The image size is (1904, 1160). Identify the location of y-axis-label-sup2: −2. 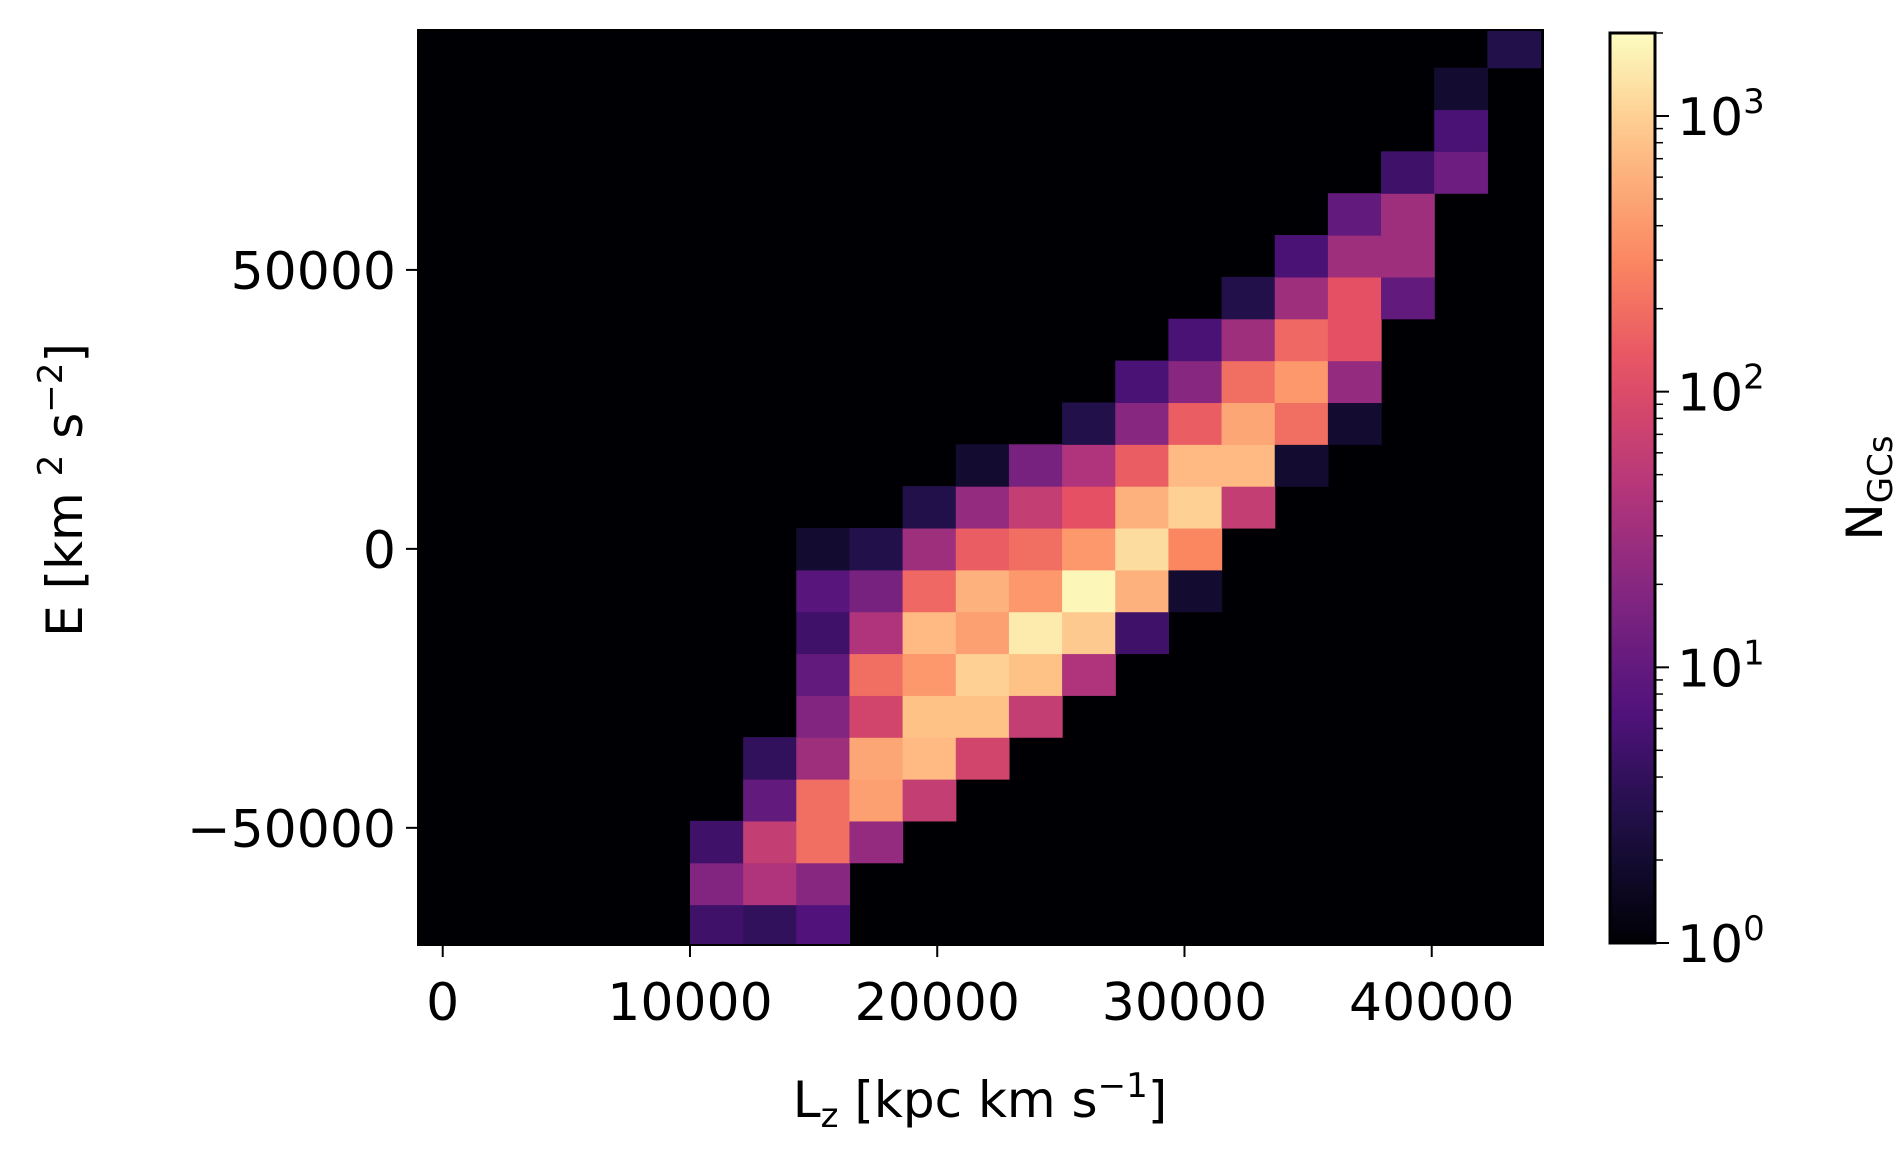
(51, 388).